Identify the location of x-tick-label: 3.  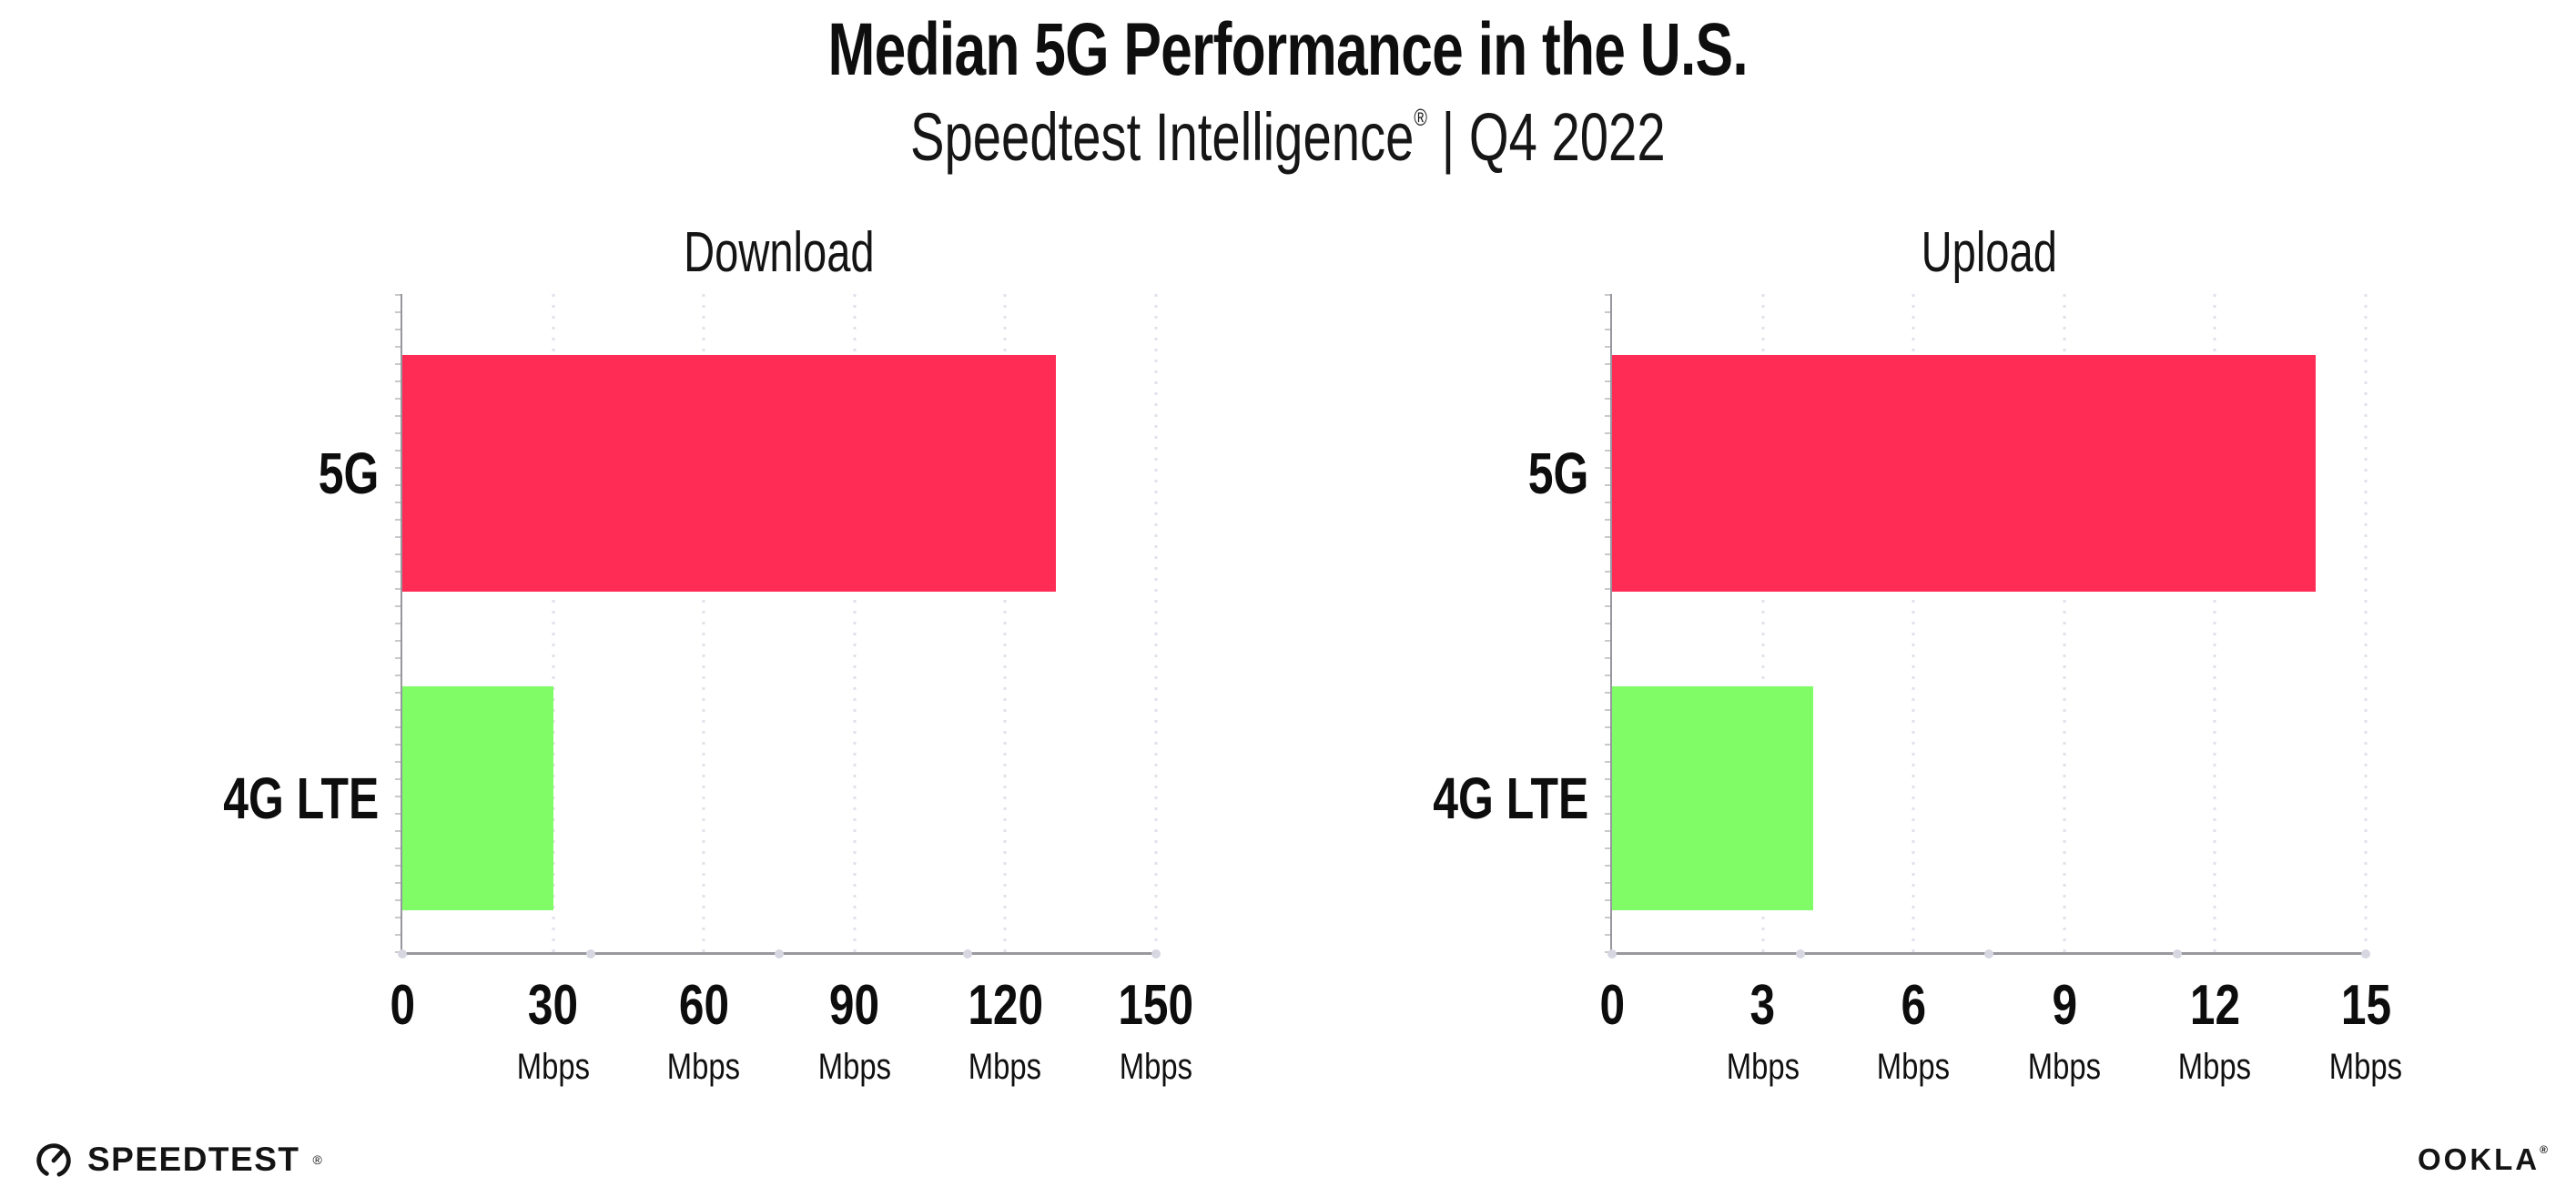
(1762, 1005).